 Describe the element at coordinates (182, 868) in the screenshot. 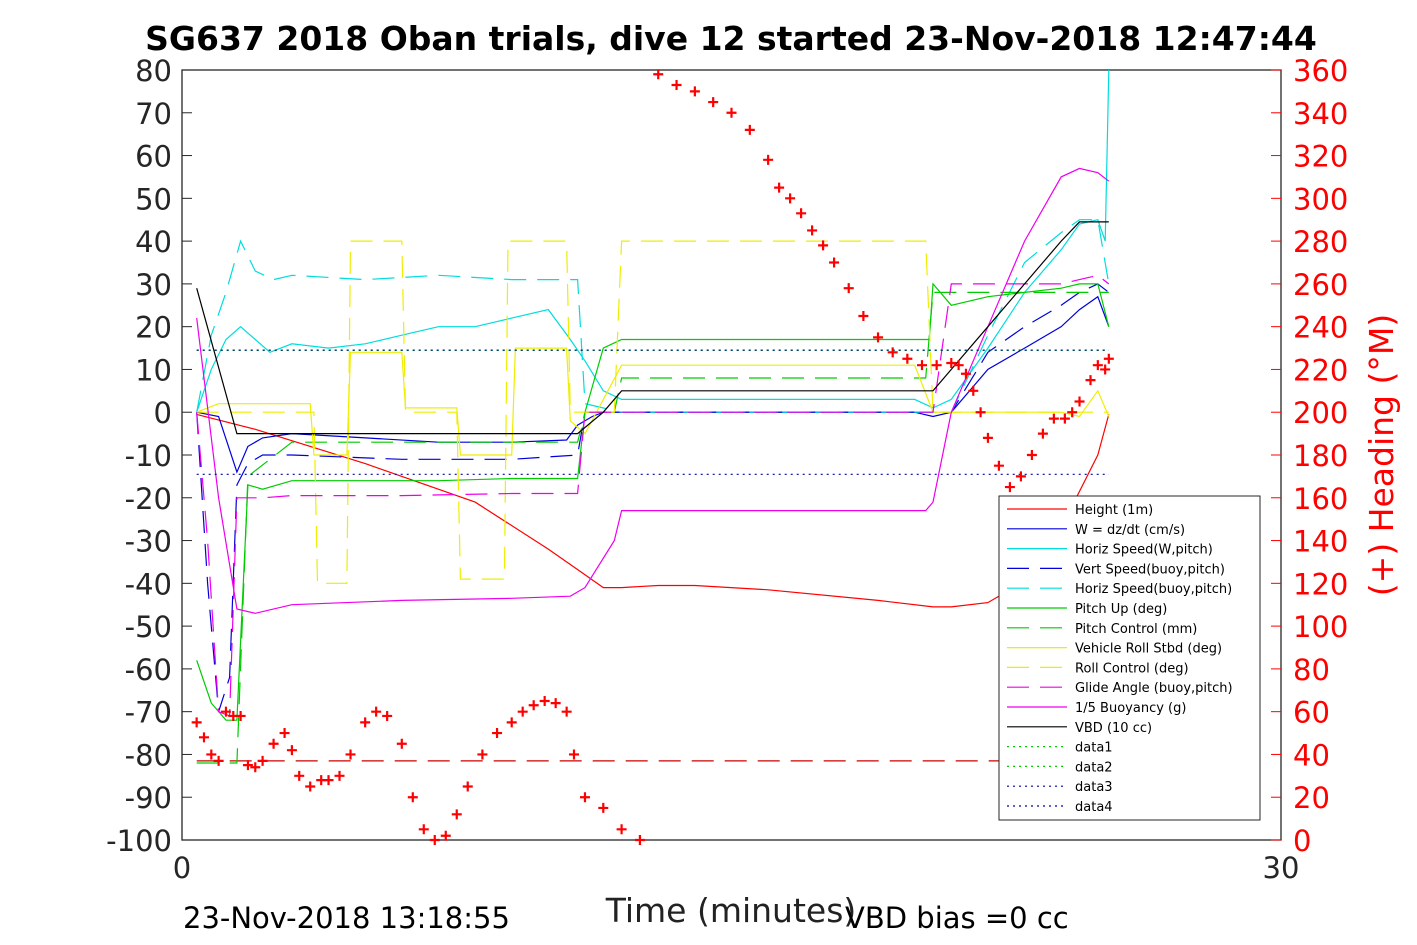

I see `x-tick-label: 0` at that location.